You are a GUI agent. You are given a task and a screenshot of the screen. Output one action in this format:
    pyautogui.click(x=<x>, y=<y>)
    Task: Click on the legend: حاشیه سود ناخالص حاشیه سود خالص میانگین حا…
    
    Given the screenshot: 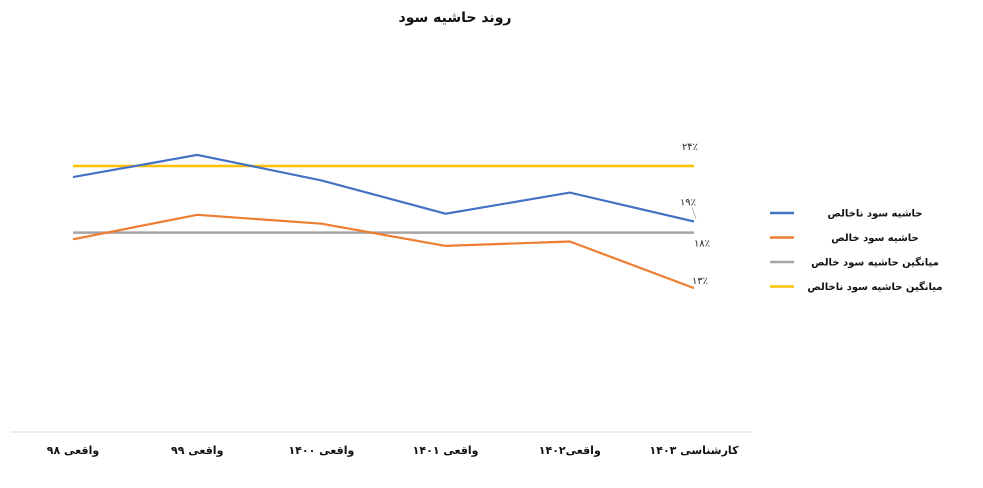 What is the action you would take?
    pyautogui.click(x=856, y=251)
    